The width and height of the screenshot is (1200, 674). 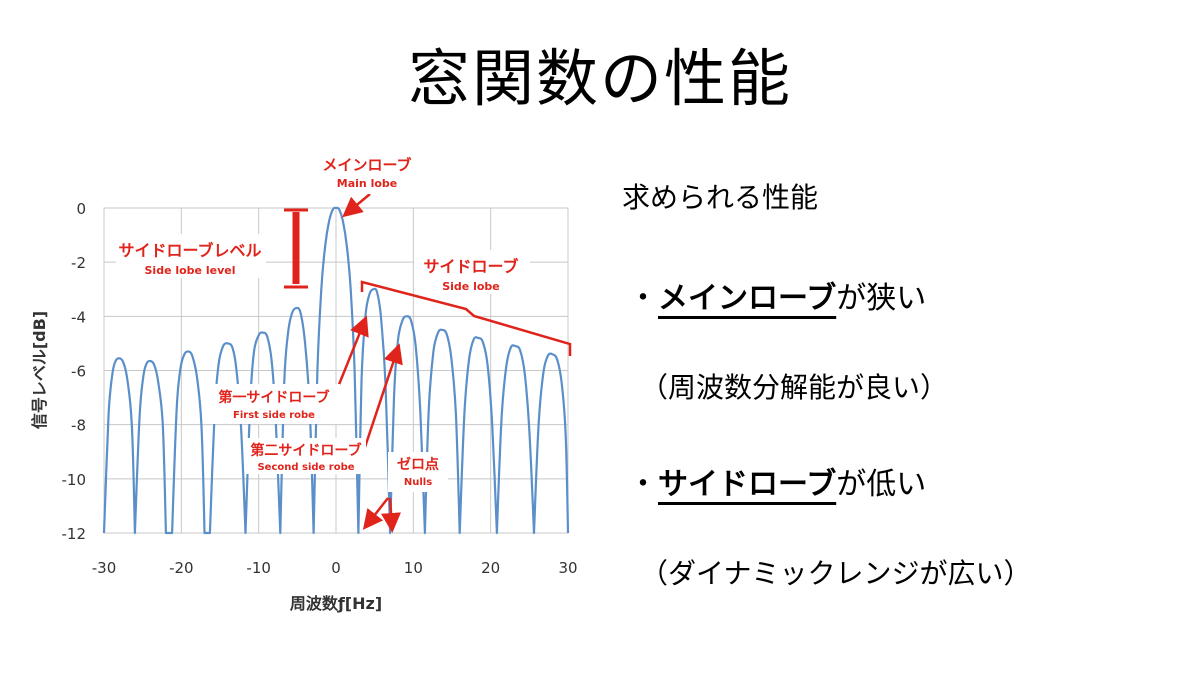 I want to click on y-tick-label: 0, so click(x=81, y=209).